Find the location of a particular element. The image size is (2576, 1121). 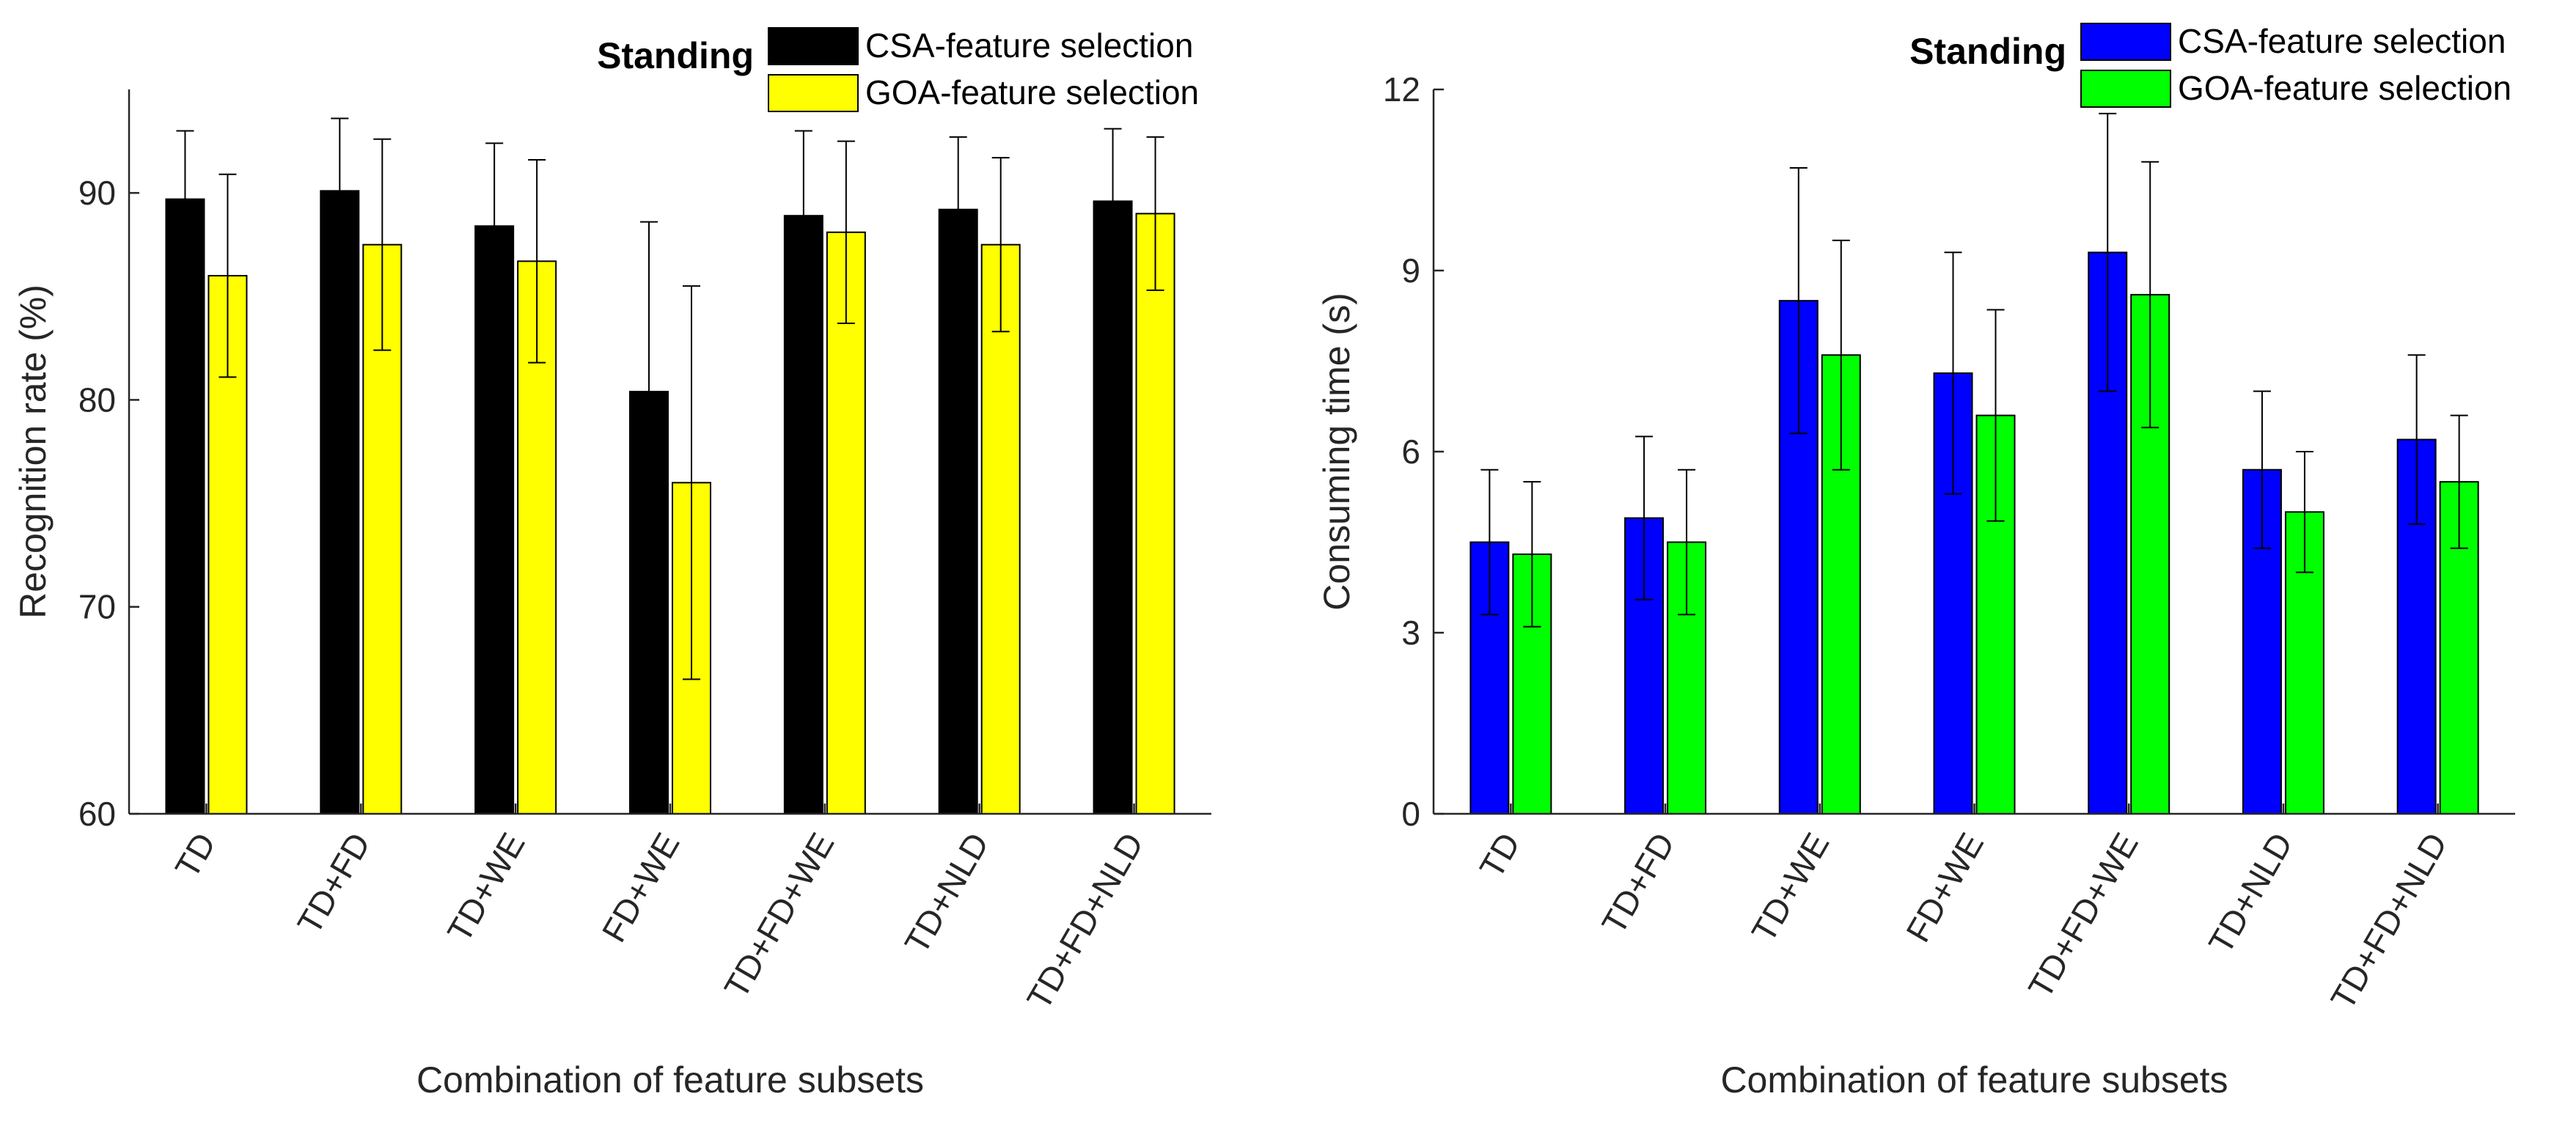

y-tick-label-3: 9 is located at coordinates (1410, 270).